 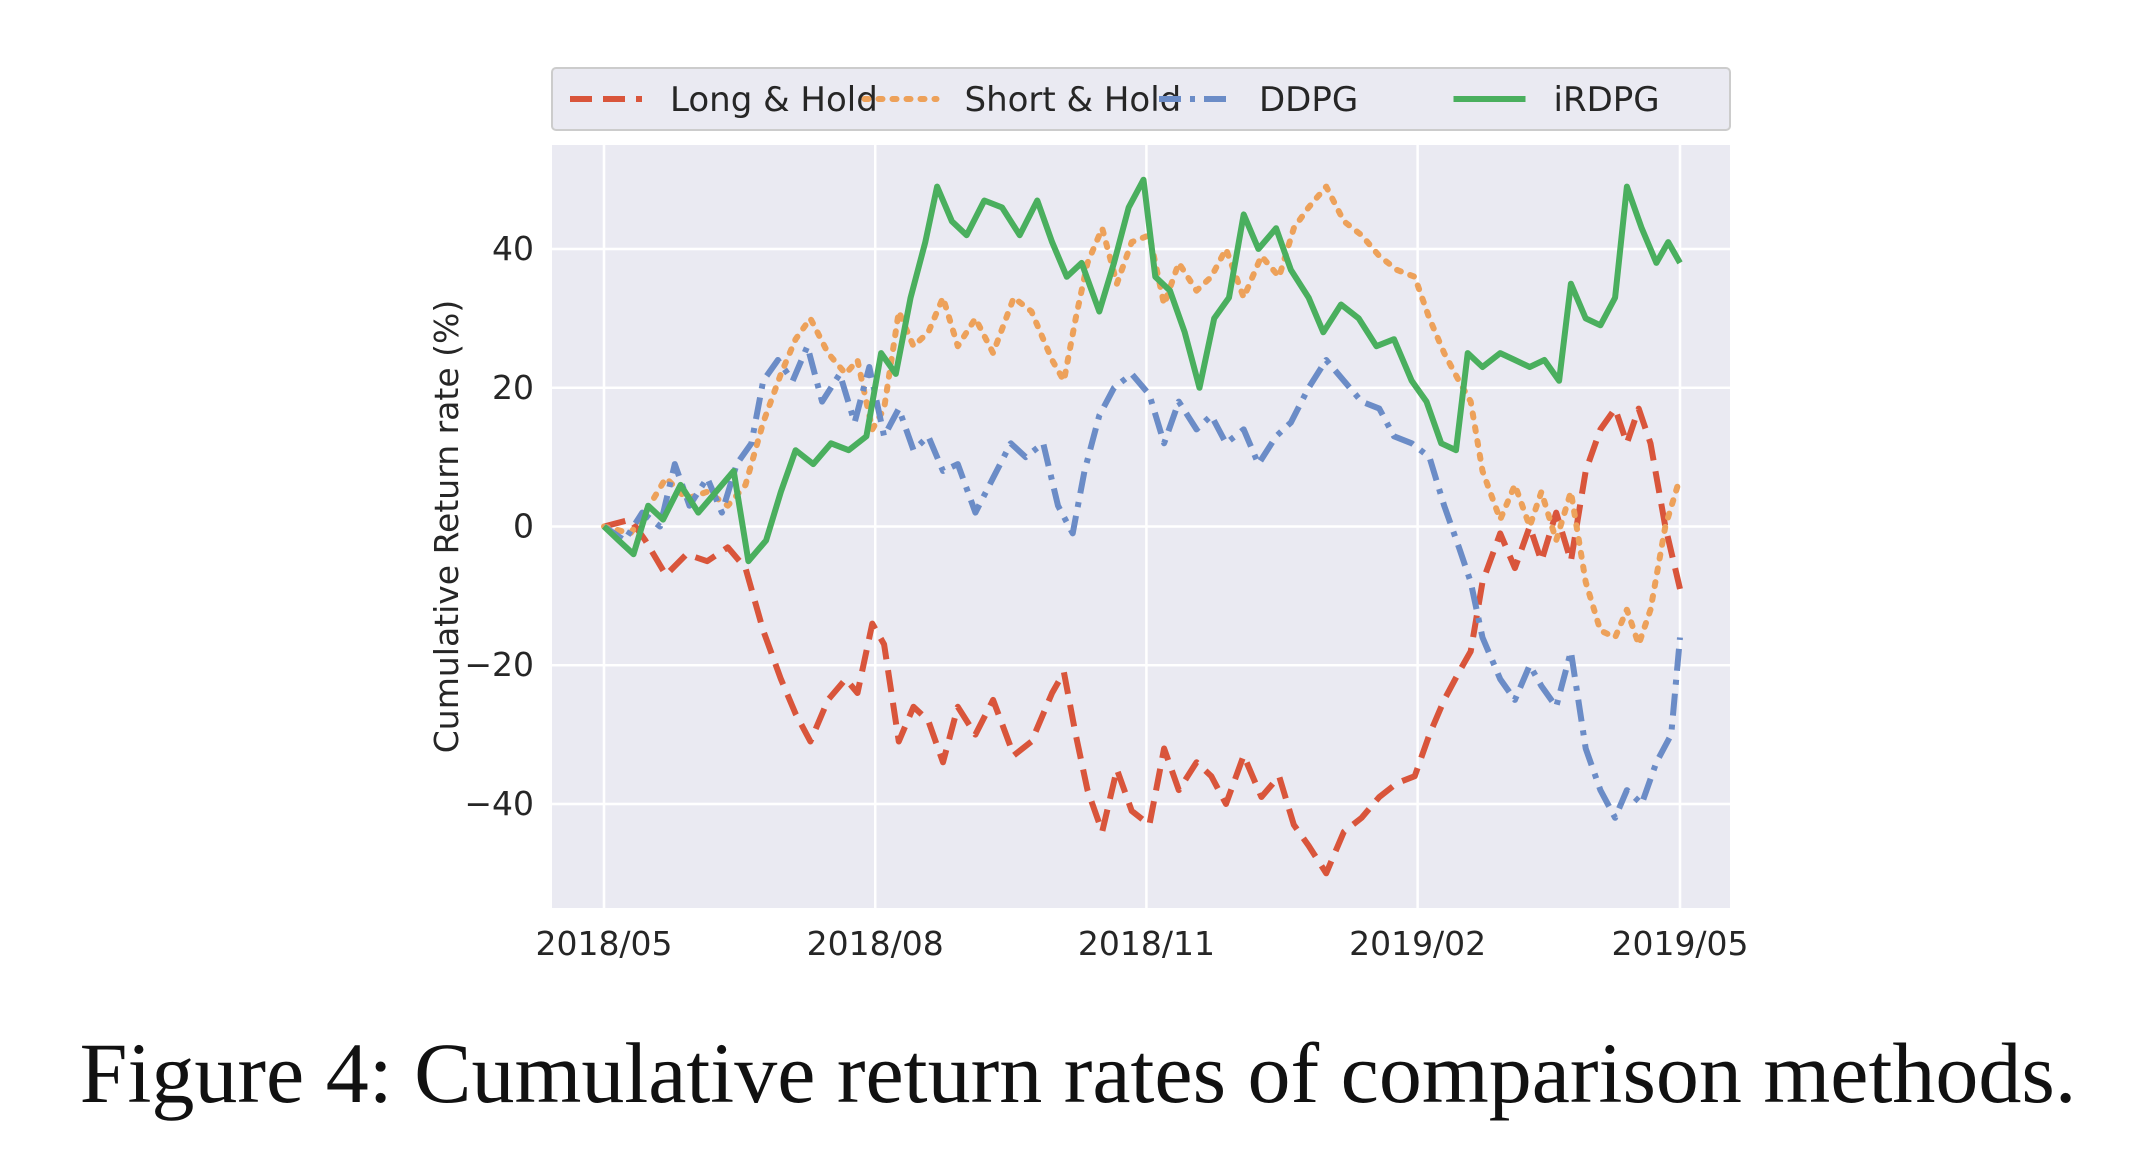 What do you see at coordinates (1417, 943) in the screenshot?
I see `x-tick-label: 2019/02` at bounding box center [1417, 943].